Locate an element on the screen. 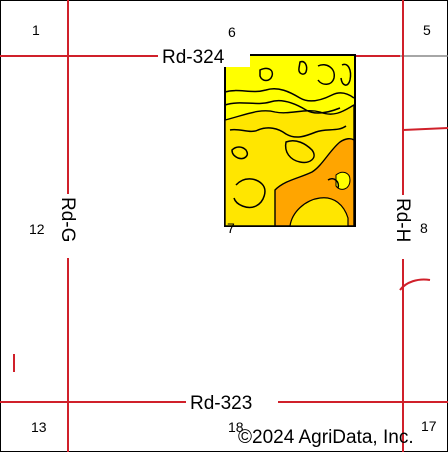  section-label-1: 1 is located at coordinates (36, 30).